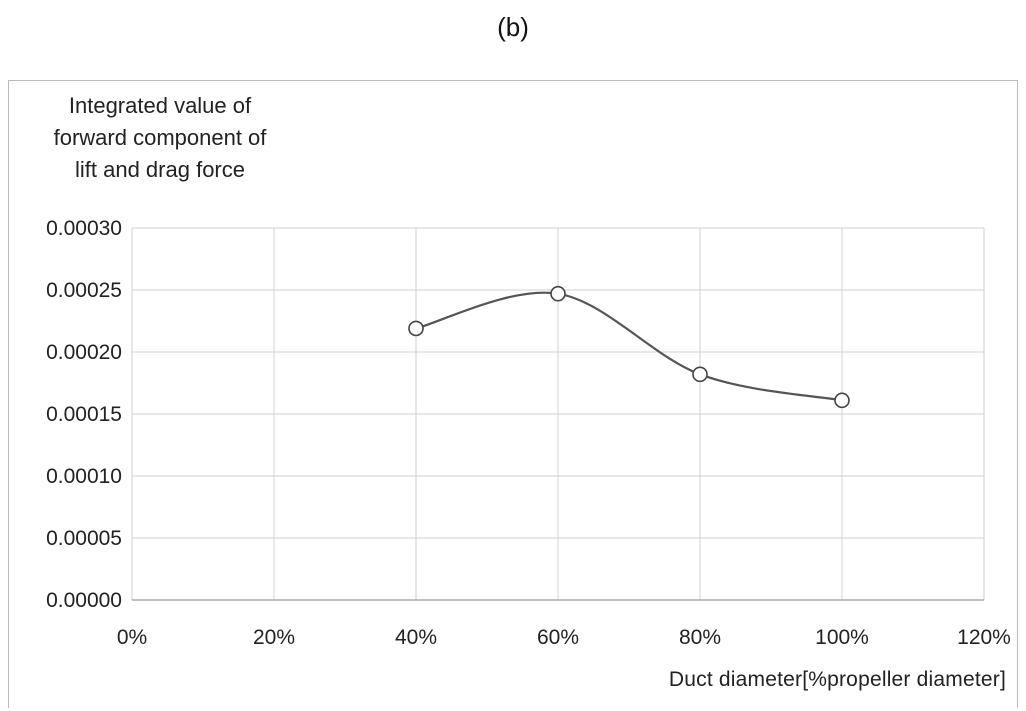 The image size is (1026, 711). I want to click on x-axis-label: Duct diameter[%propeller diameter], so click(837, 679).